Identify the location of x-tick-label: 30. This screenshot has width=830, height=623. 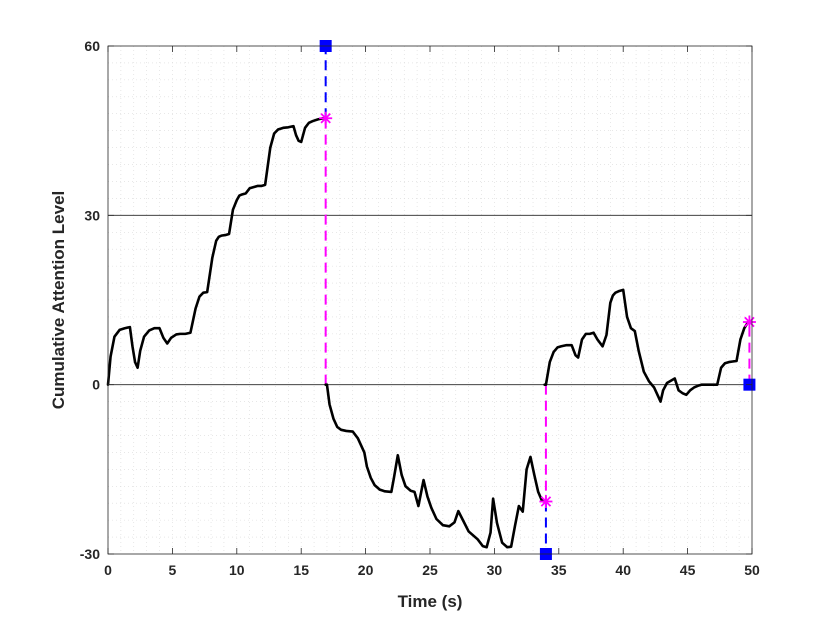
(495, 570).